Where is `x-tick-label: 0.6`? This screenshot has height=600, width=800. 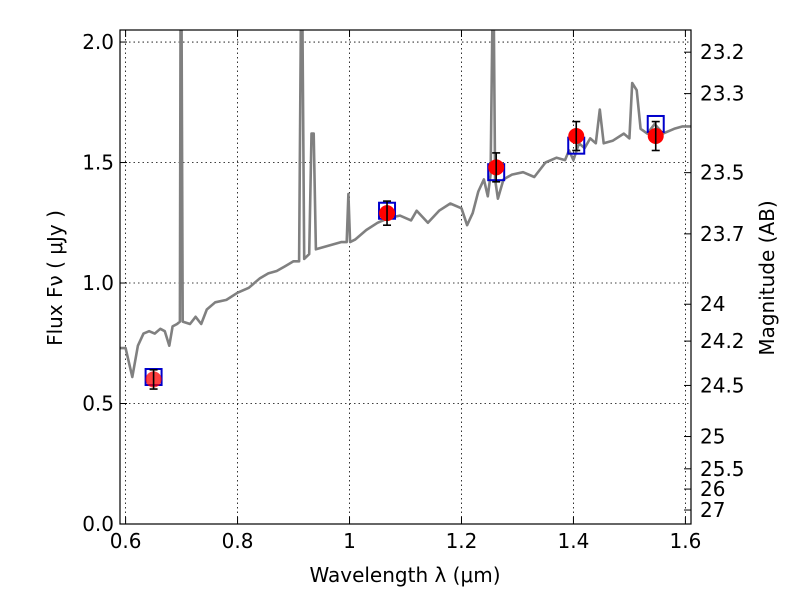 x-tick-label: 0.6 is located at coordinates (126, 541).